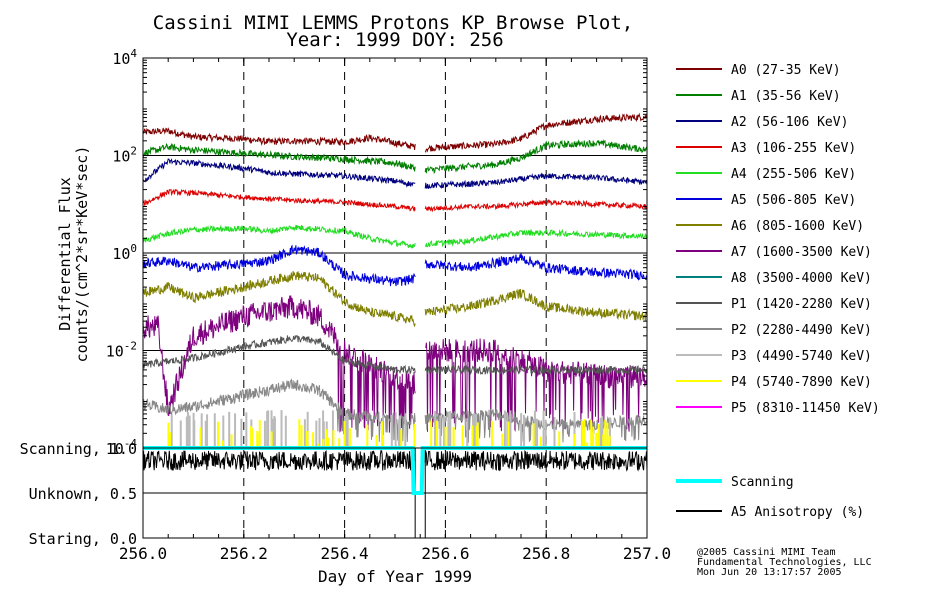 This screenshot has height=600, width=950. Describe the element at coordinates (124, 57) in the screenshot. I see `y-tick-label: 10⁴` at that location.